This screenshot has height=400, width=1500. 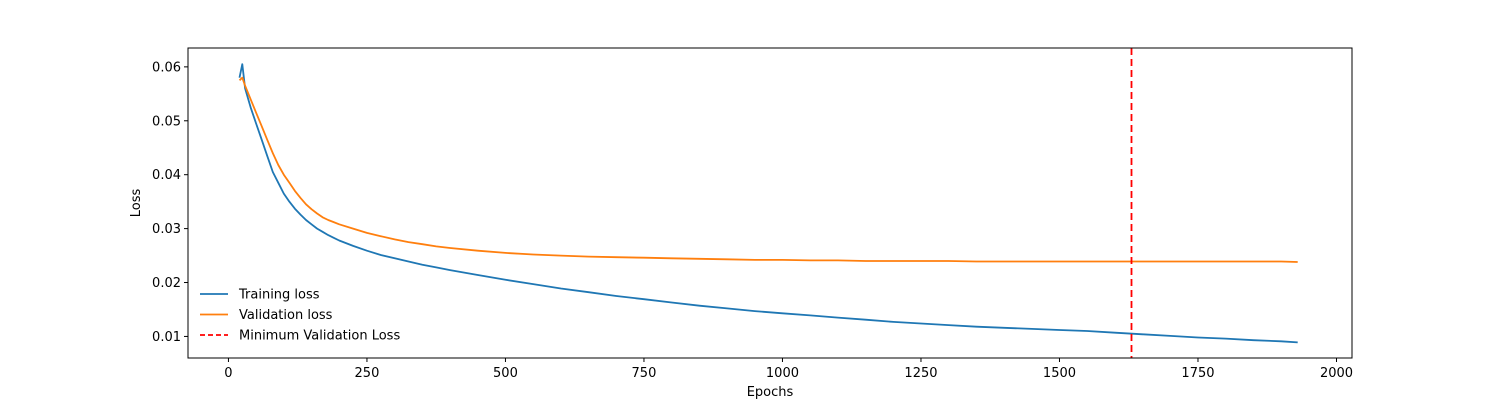 What do you see at coordinates (770, 392) in the screenshot?
I see `x-axis-label: Epochs` at bounding box center [770, 392].